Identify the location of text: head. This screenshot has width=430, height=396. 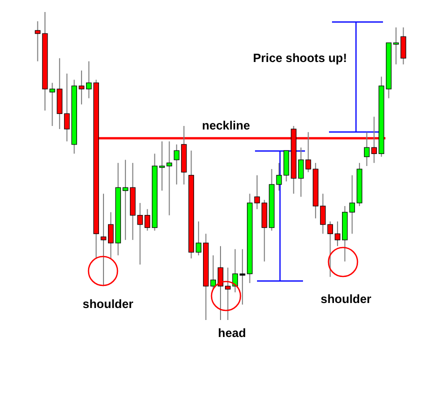
(232, 333).